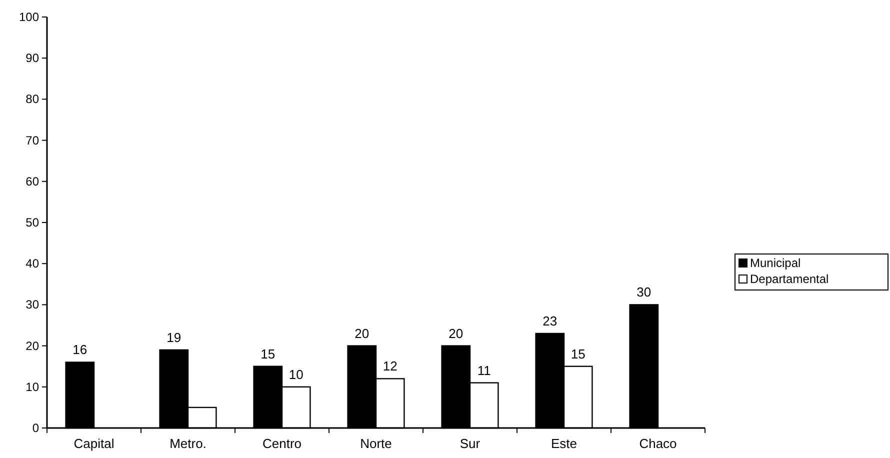  What do you see at coordinates (33, 387) in the screenshot?
I see `y-tick-label: 10` at bounding box center [33, 387].